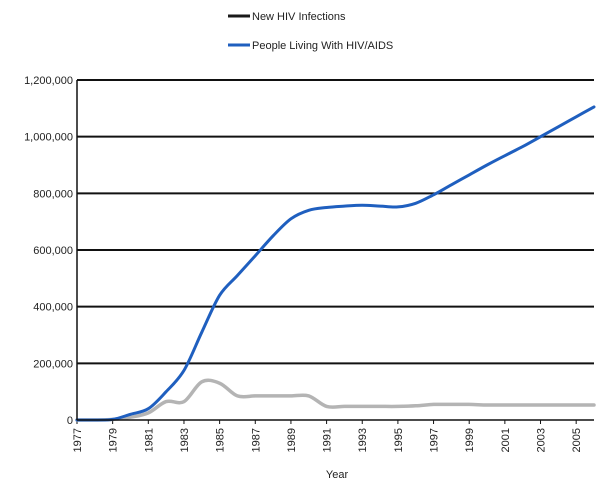 This screenshot has width=600, height=491. I want to click on legend-label: People Living With HIV/AIDS, so click(322, 46).